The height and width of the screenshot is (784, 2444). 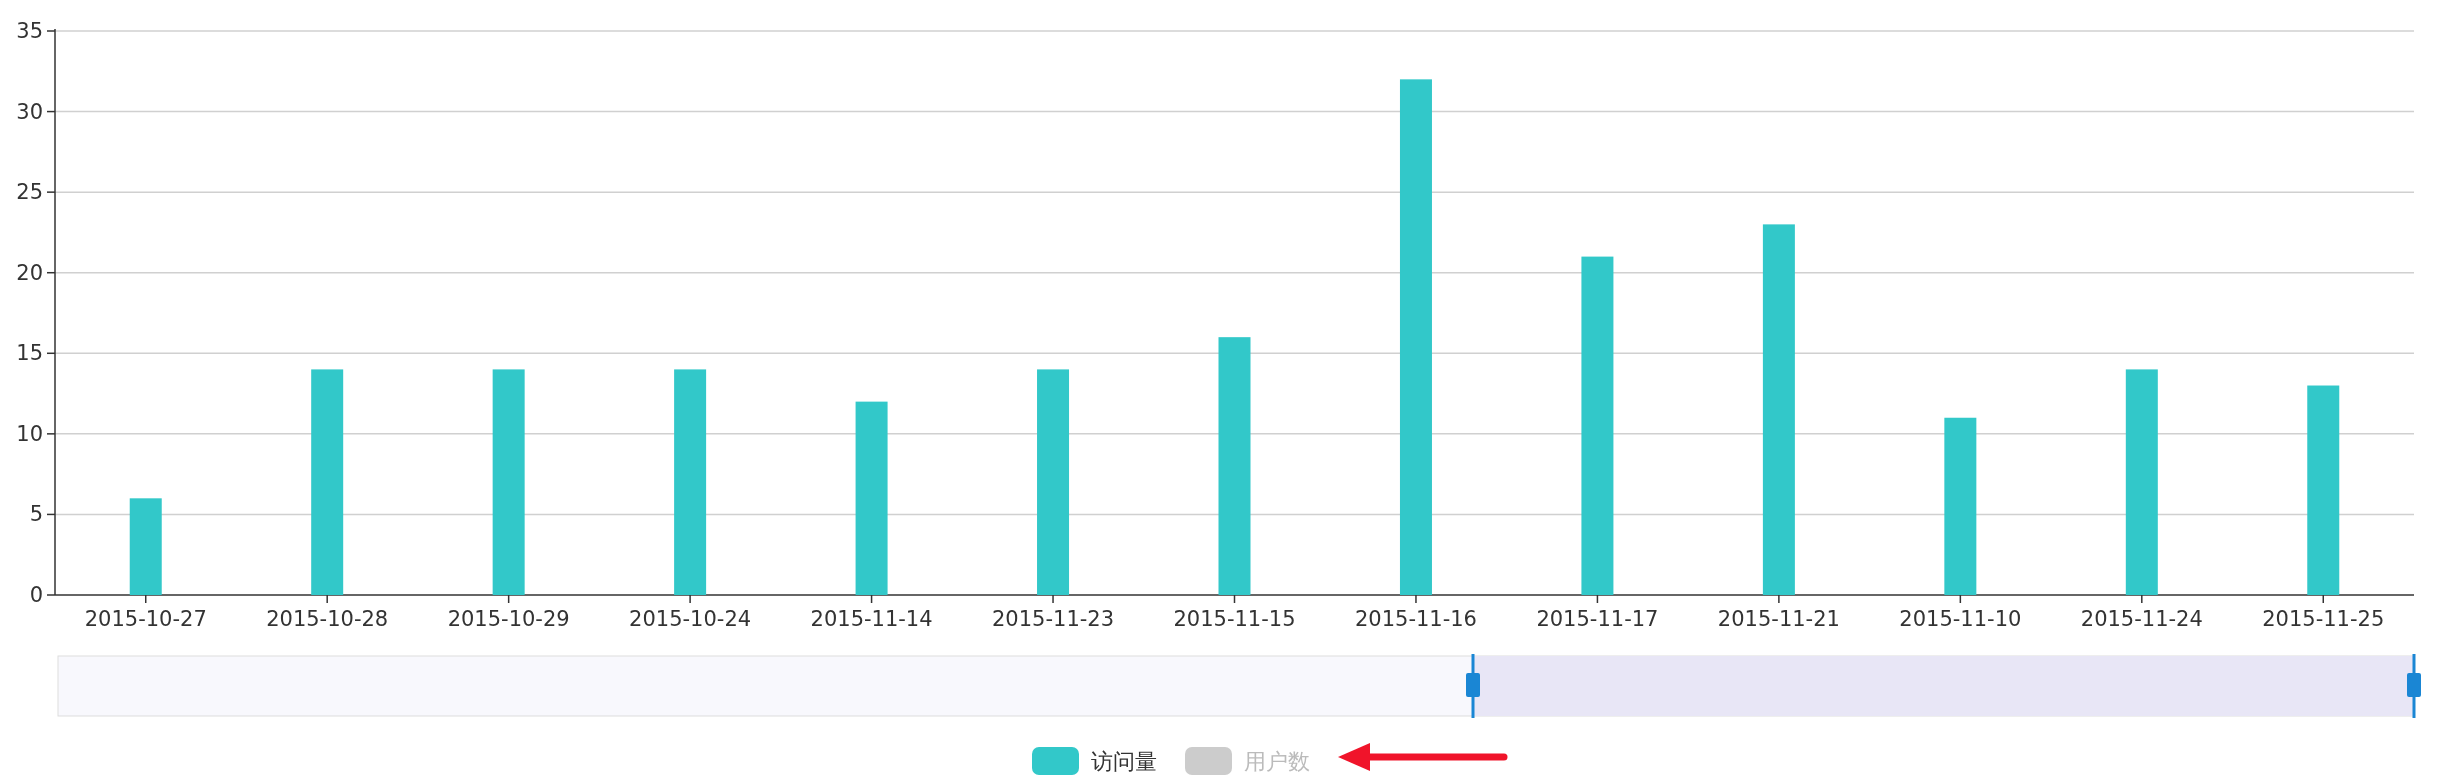 I want to click on x-tick-label: 2015-11-15, so click(x=1234, y=619).